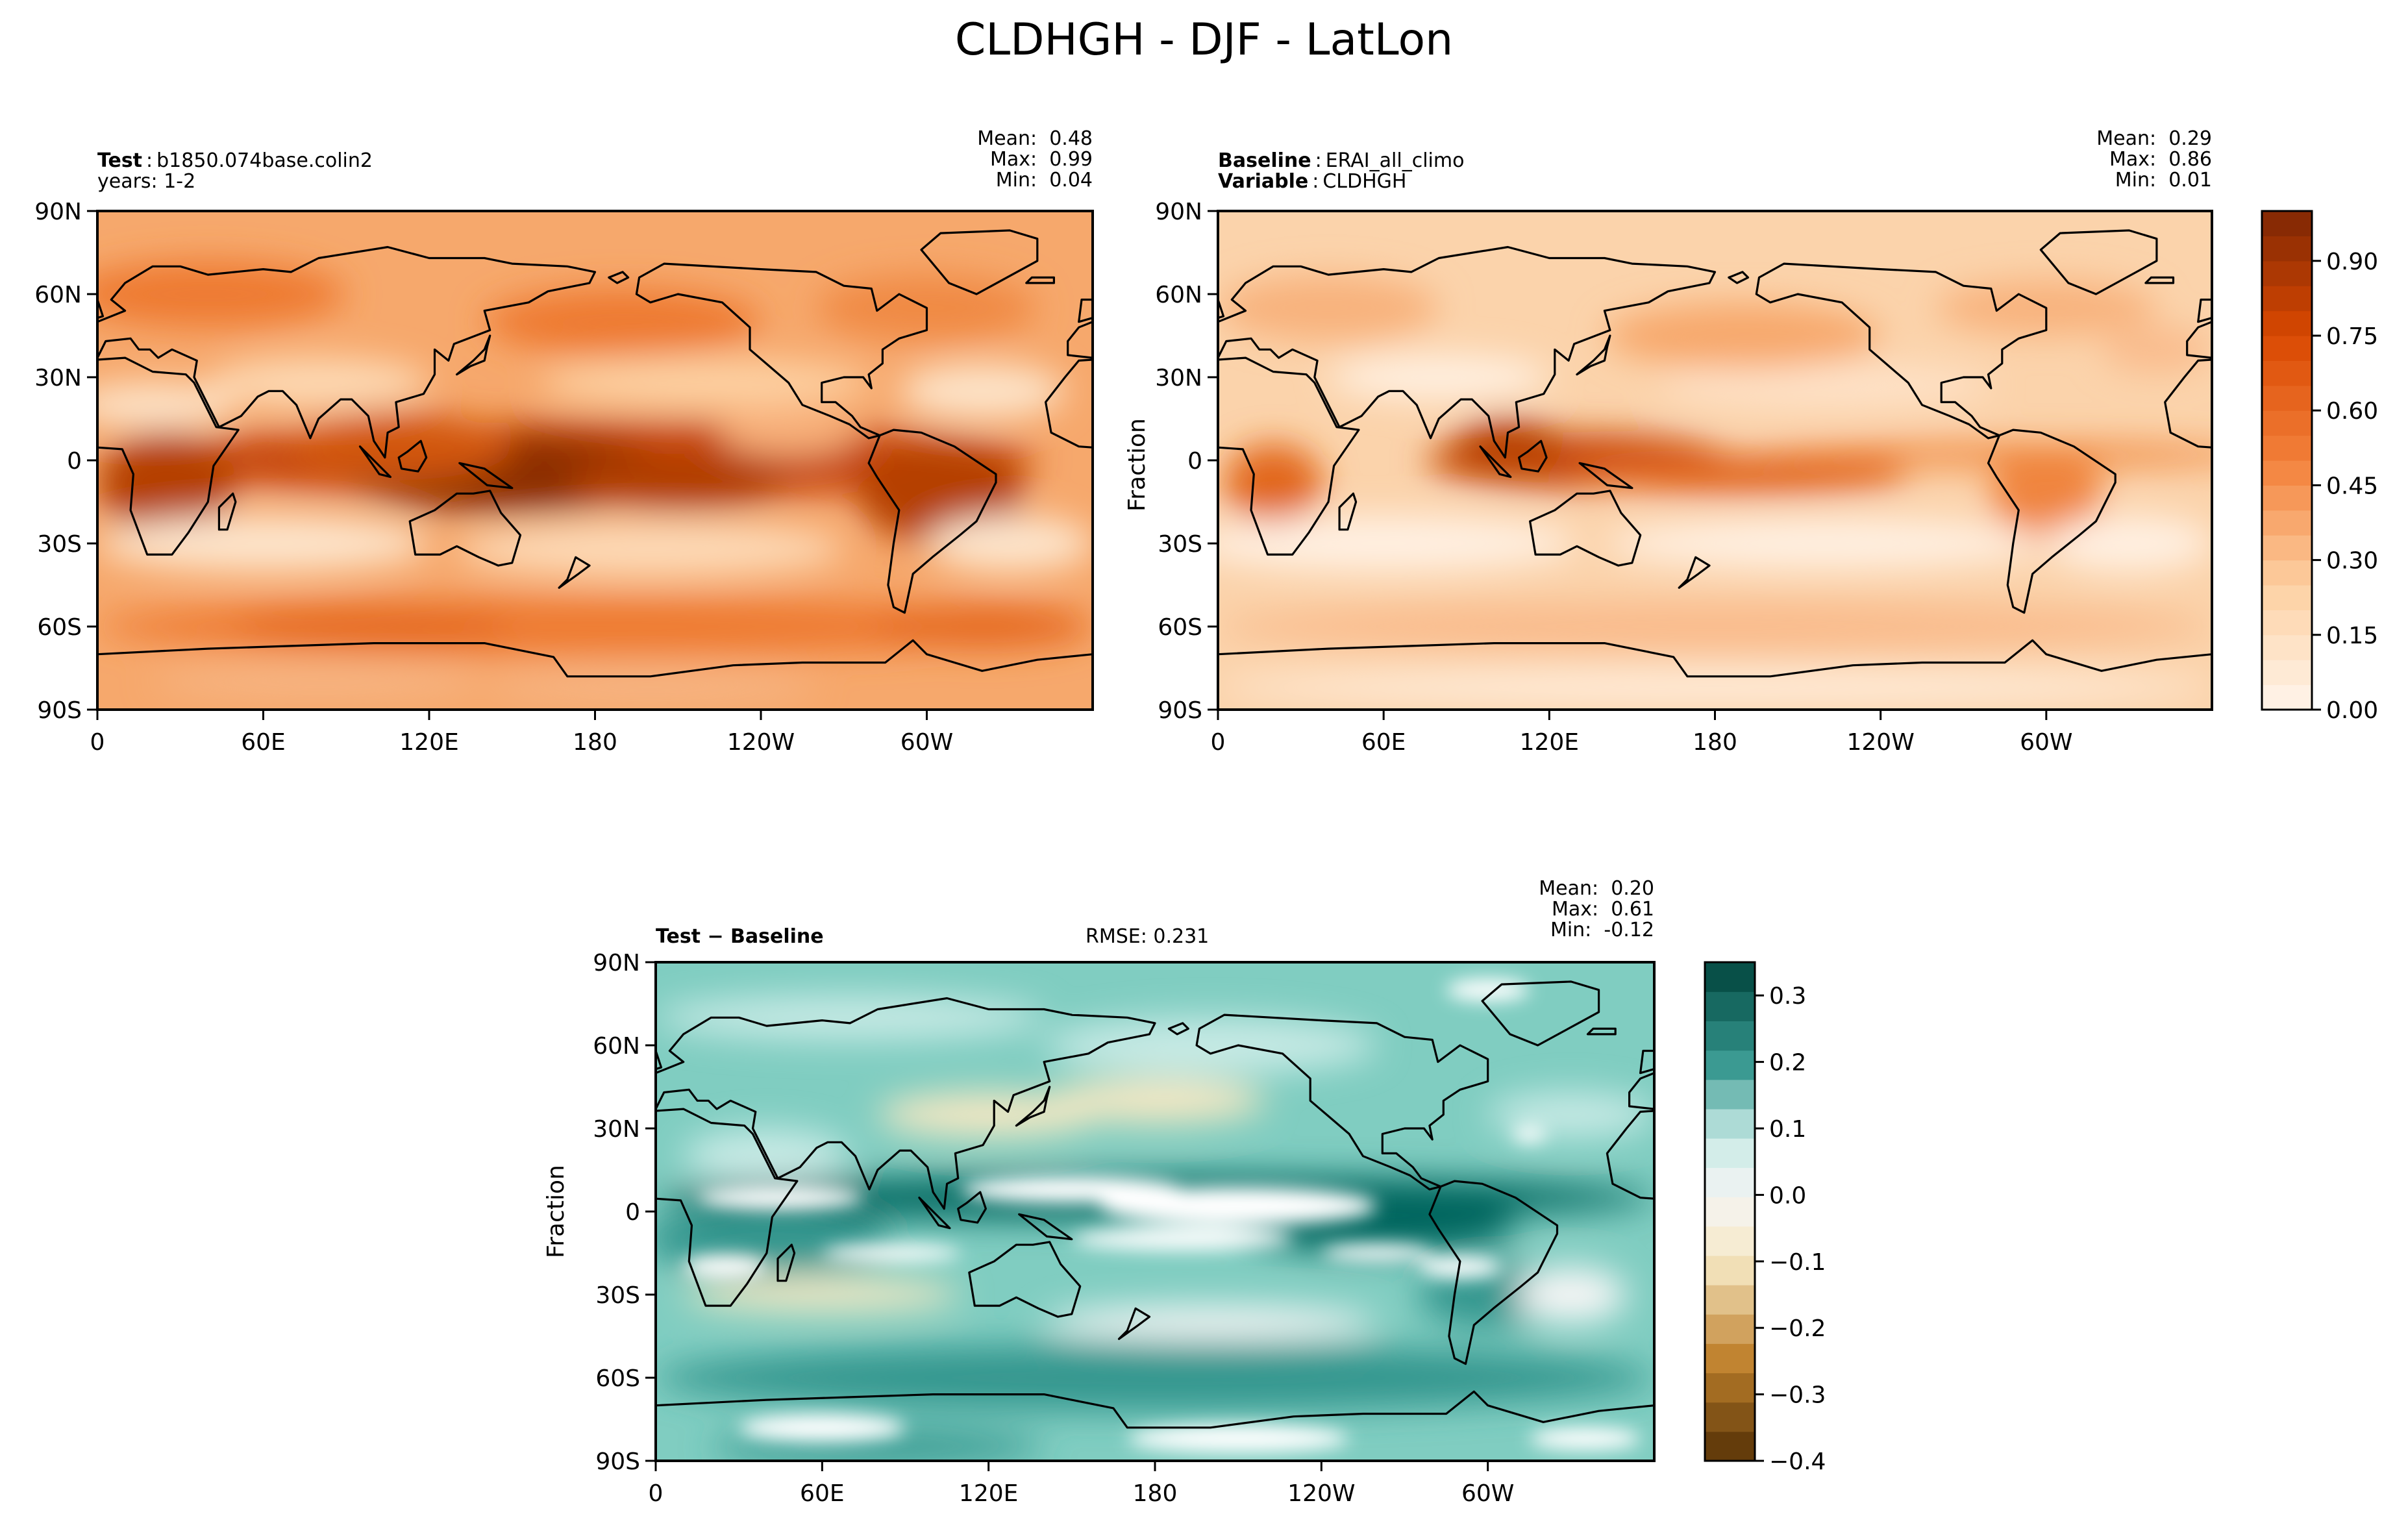  Describe the element at coordinates (2352, 262) in the screenshot. I see `oranges-colorbar-tick-label: 0.90` at that location.